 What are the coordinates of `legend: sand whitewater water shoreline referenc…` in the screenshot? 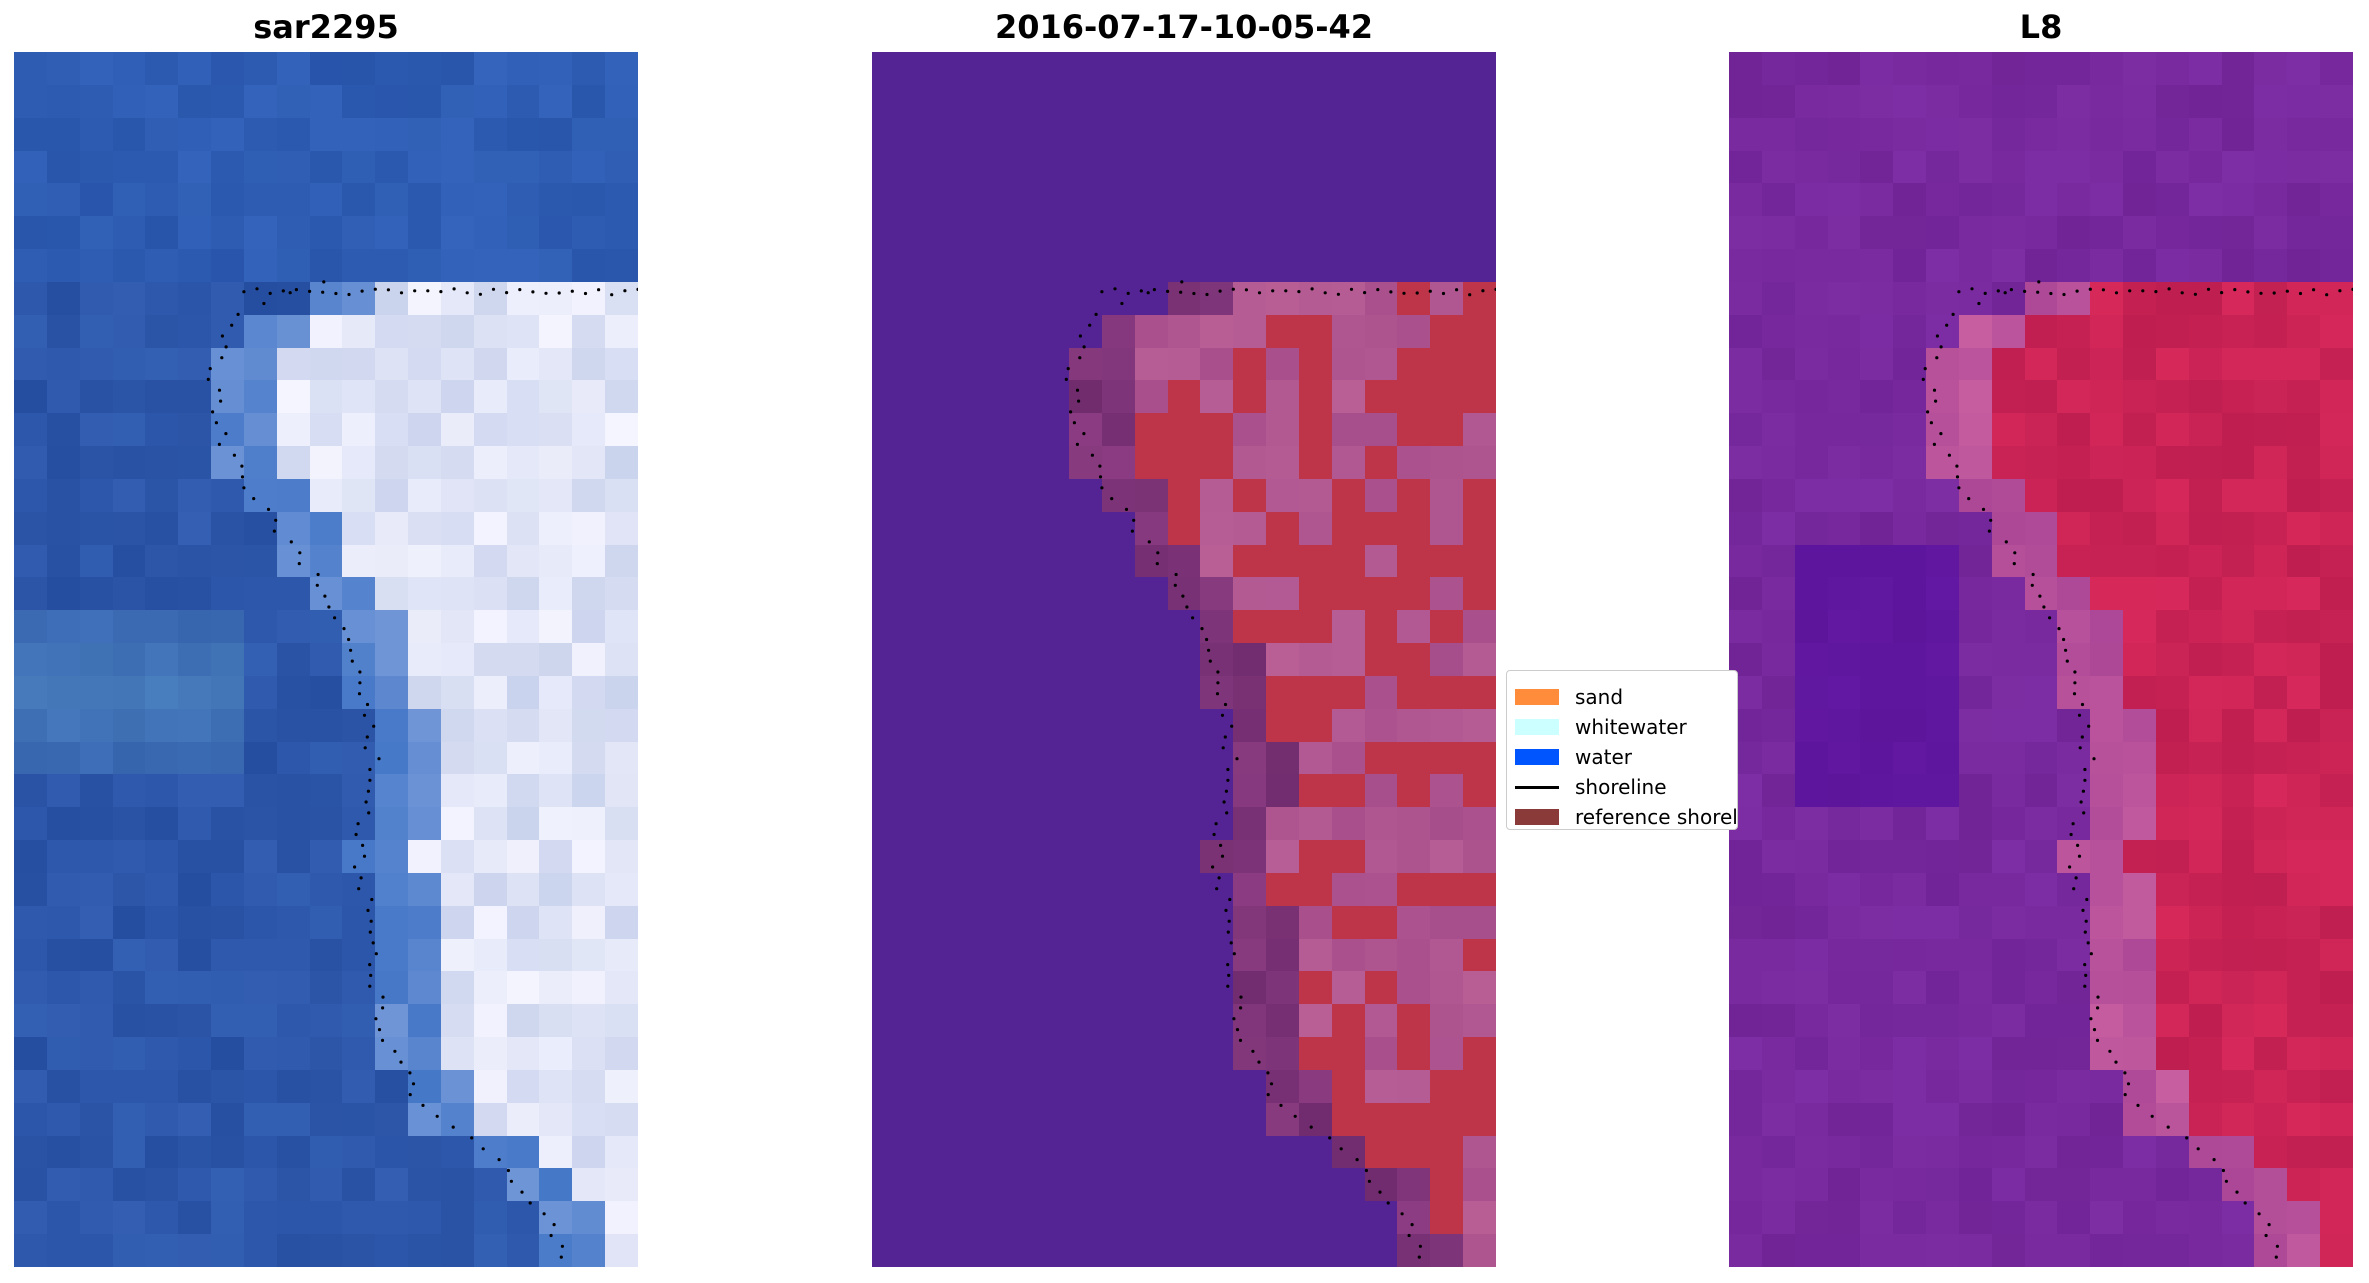 It's located at (1622, 750).